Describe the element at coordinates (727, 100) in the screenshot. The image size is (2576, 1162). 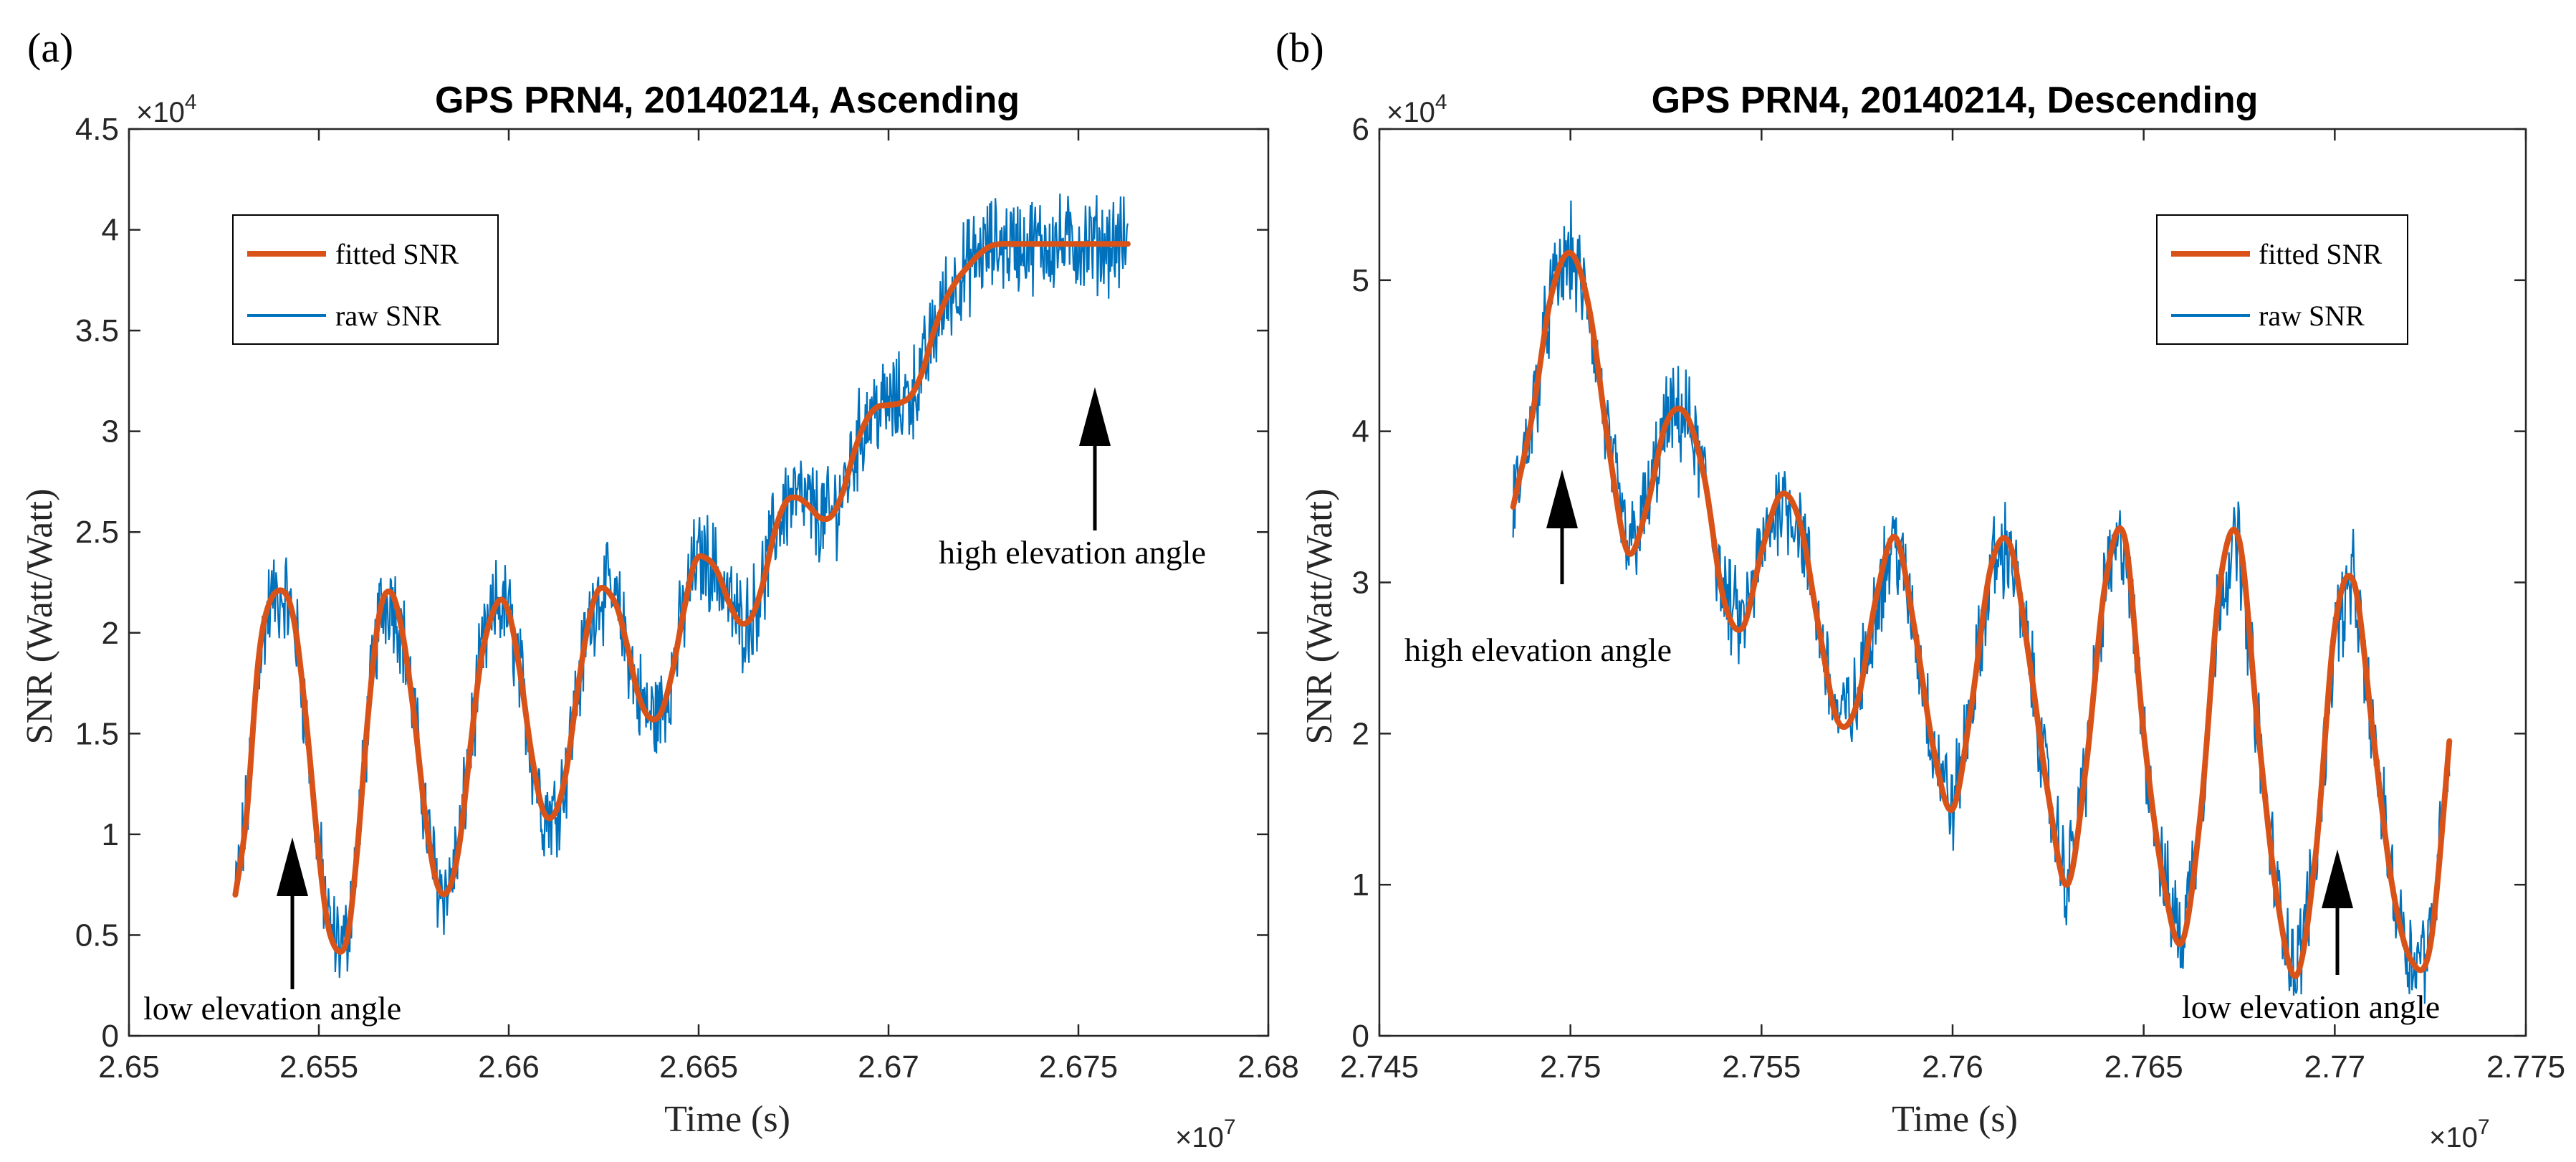
I see `chart-title-a: GPS PRN4, 20140214, Ascending` at that location.